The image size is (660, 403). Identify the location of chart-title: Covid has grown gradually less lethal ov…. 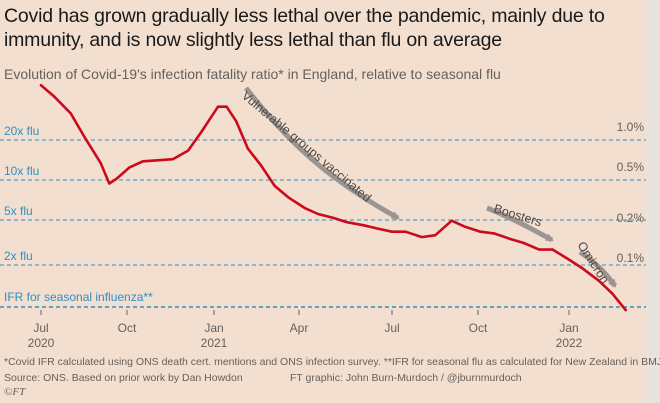
(304, 28).